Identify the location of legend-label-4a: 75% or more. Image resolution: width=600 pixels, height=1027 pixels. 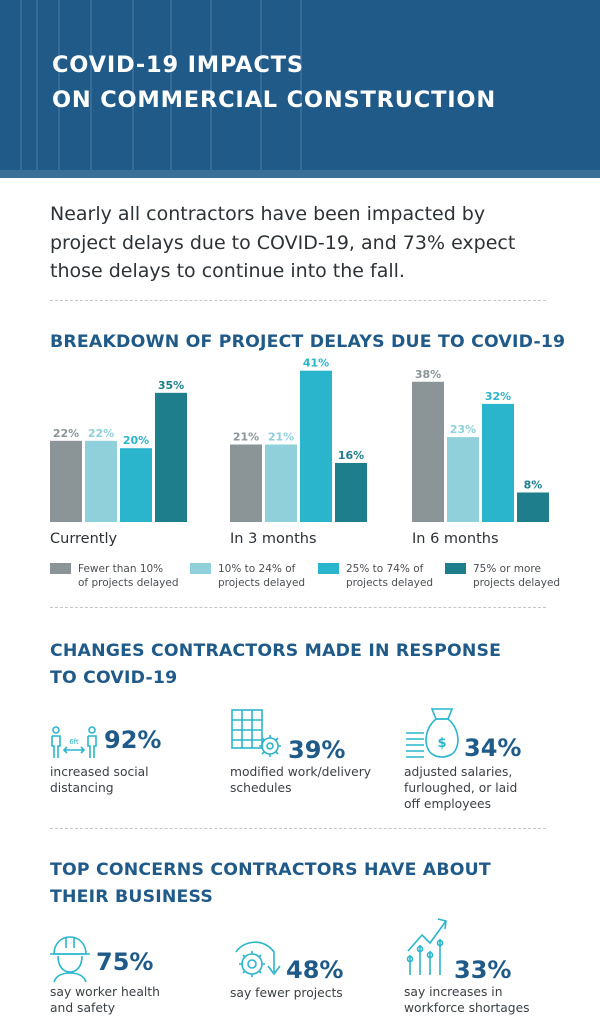
(507, 569).